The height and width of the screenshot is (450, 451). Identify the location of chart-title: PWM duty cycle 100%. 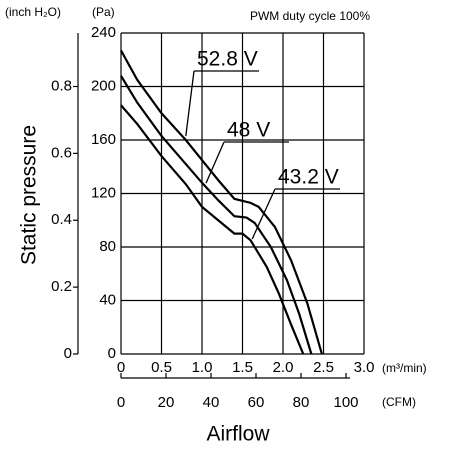
(310, 16).